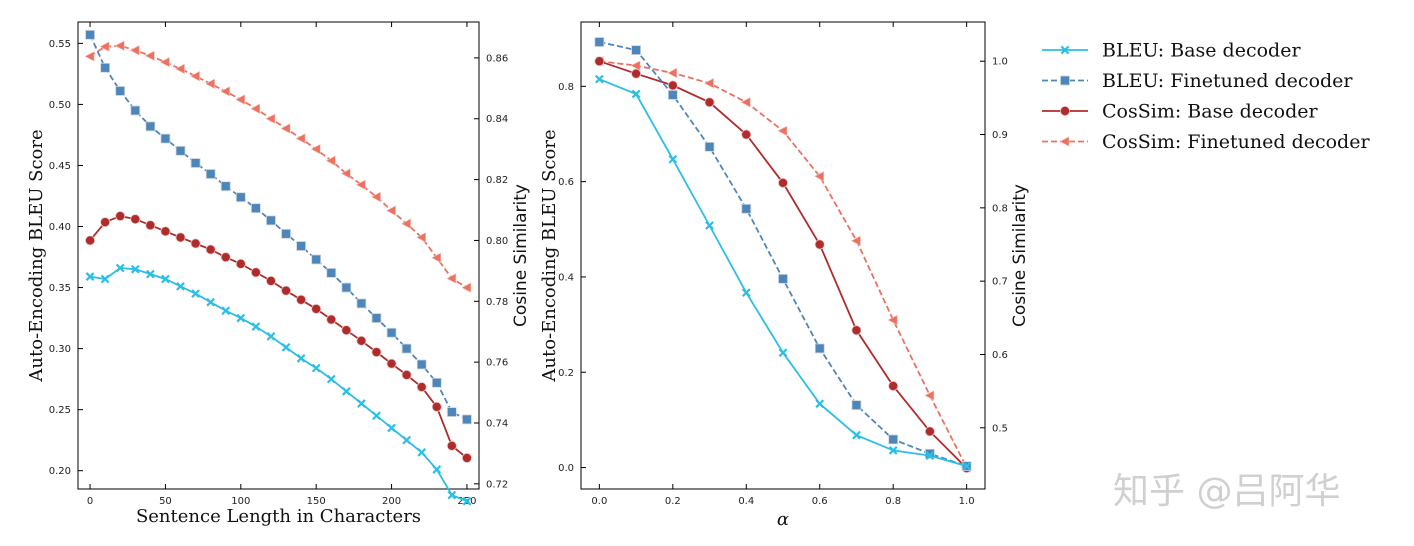 The height and width of the screenshot is (546, 1414). I want to click on legend-marker, so click(1065, 111).